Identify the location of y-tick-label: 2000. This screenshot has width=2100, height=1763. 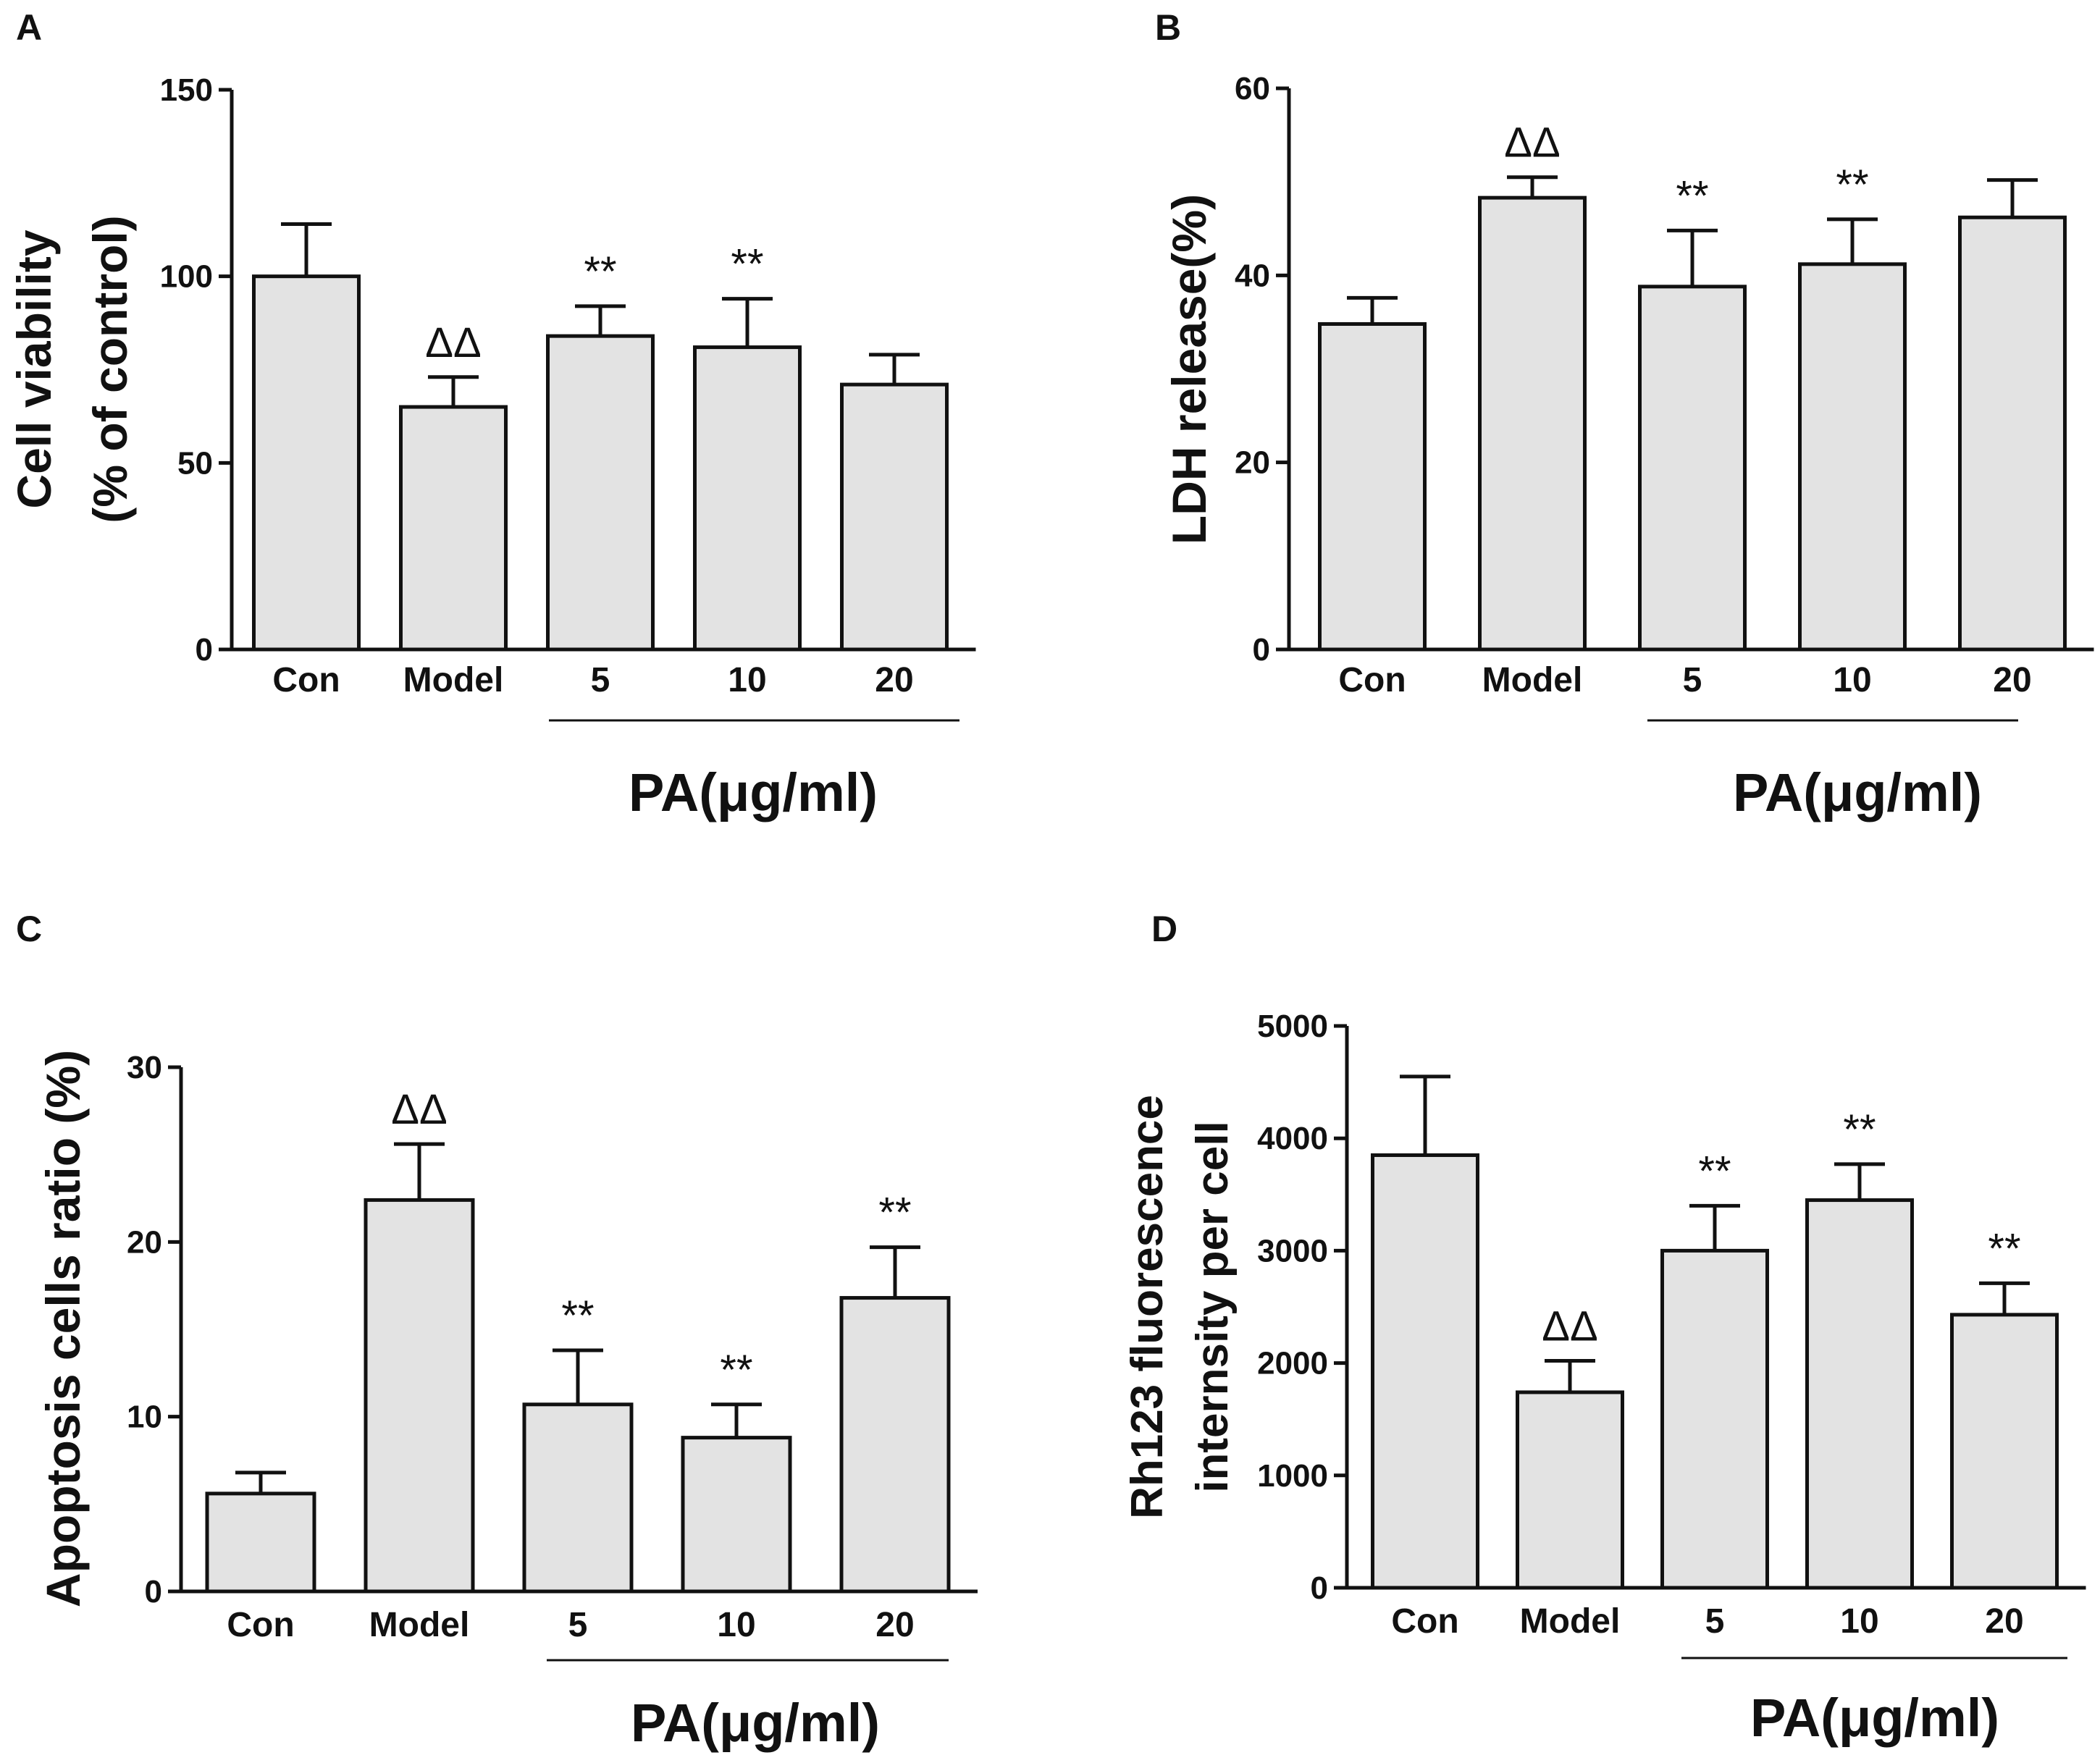
(1292, 1363).